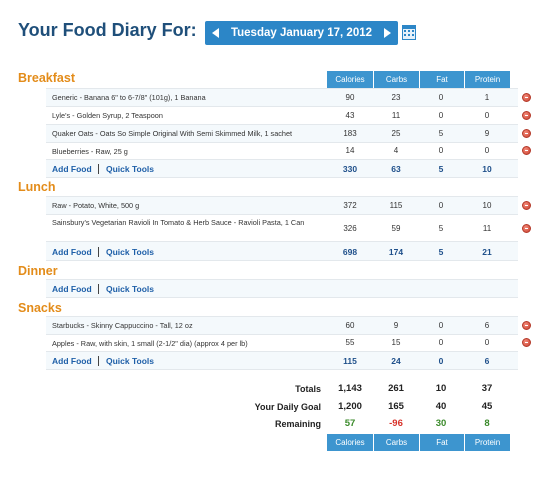 This screenshot has width=550, height=479. What do you see at coordinates (487, 133) in the screenshot?
I see `food-protein: 9` at bounding box center [487, 133].